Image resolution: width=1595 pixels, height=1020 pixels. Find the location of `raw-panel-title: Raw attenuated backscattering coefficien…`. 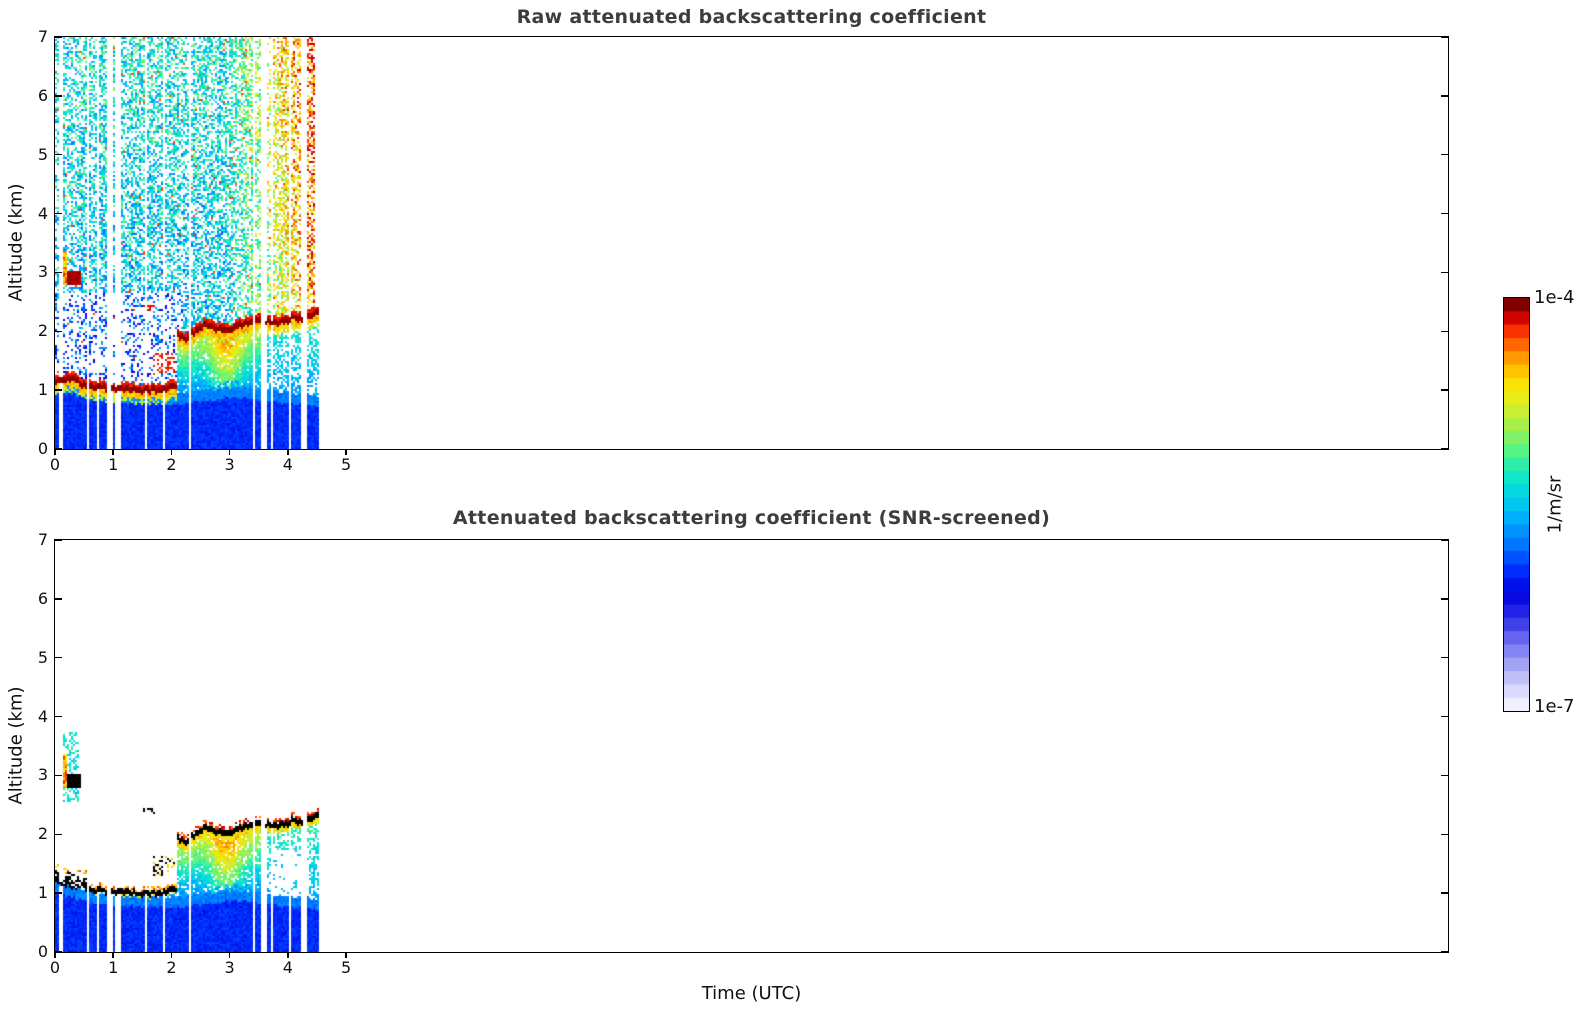

raw-panel-title: Raw attenuated backscattering coefficien… is located at coordinates (751, 17).